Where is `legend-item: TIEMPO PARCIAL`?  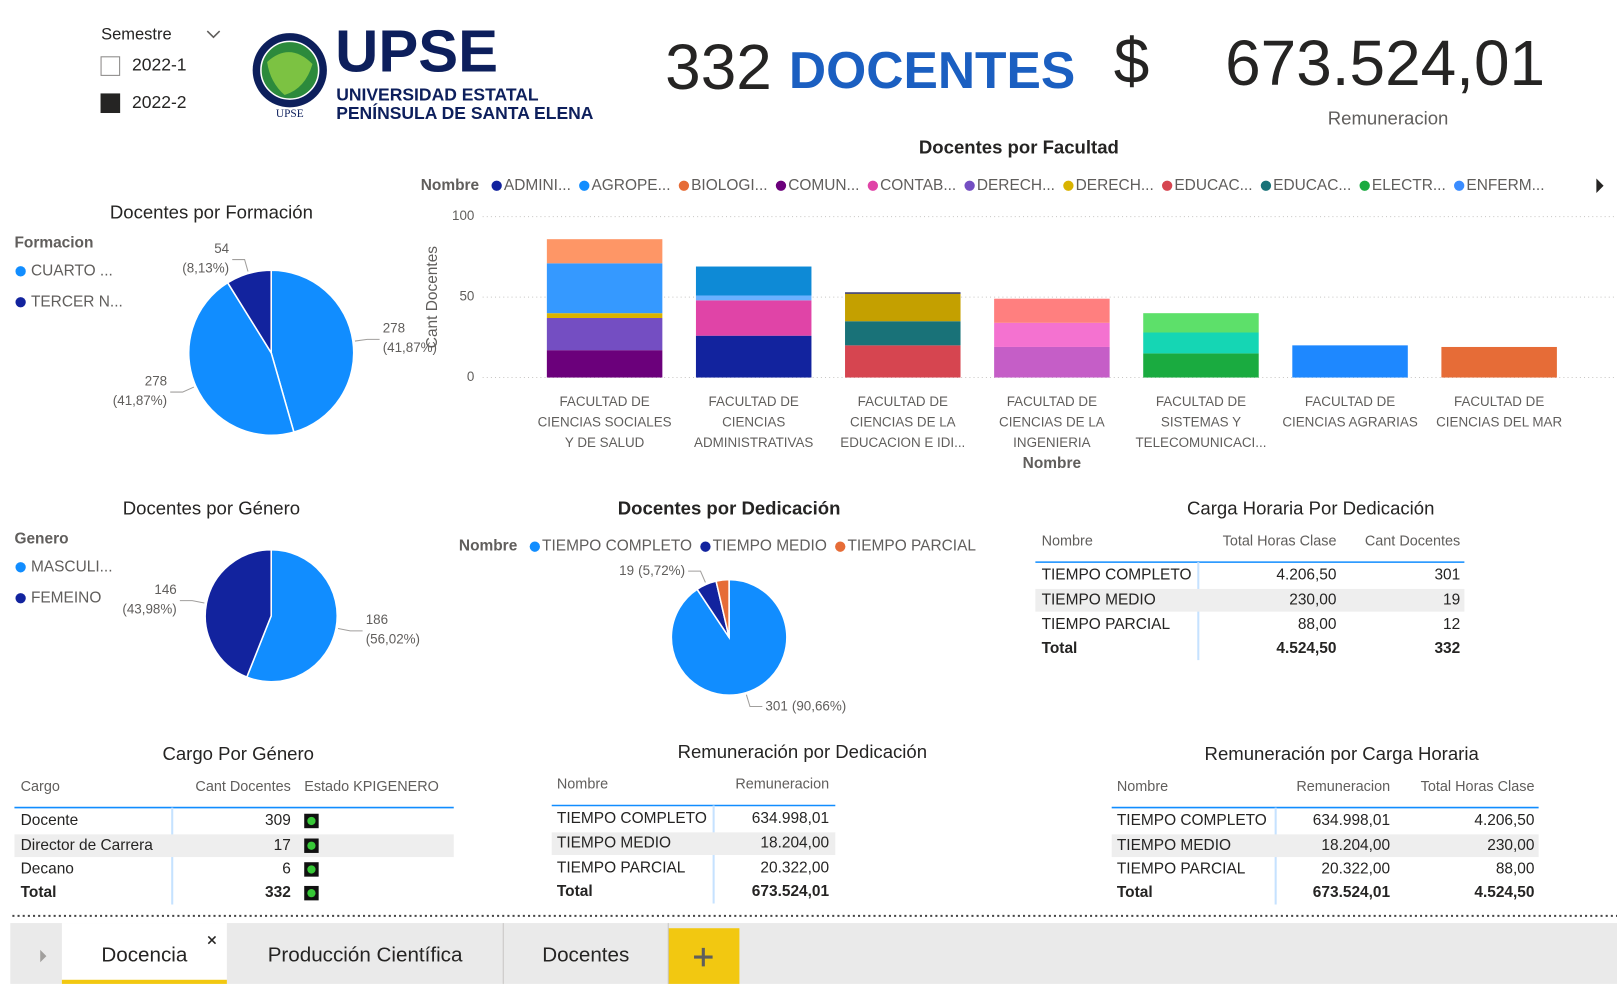 legend-item: TIEMPO PARCIAL is located at coordinates (911, 546).